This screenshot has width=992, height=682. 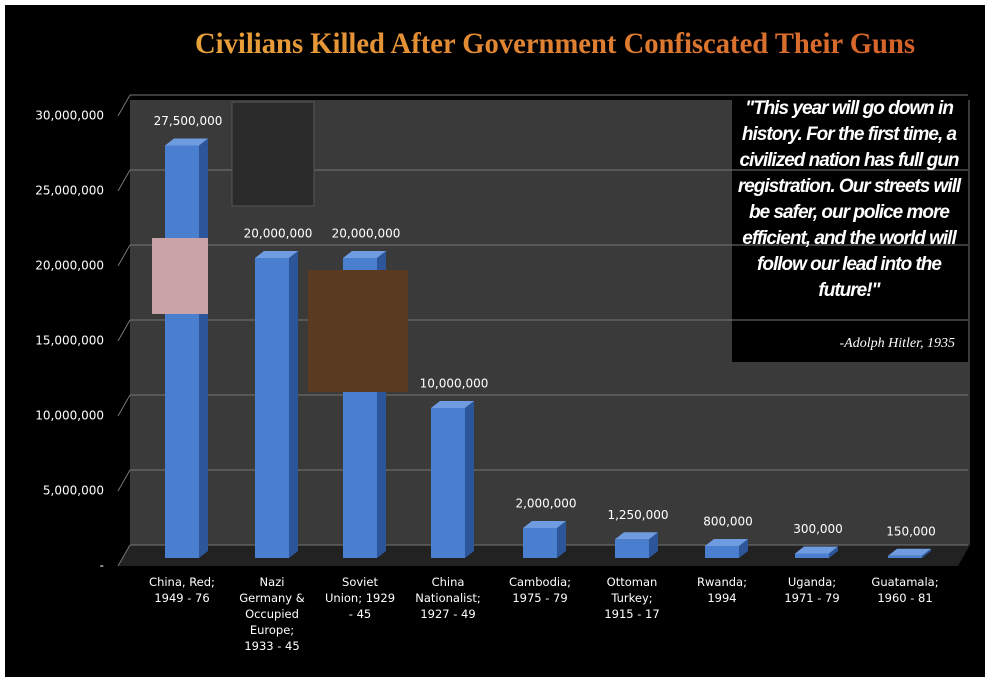 I want to click on x-tick-label: Ottoman Turkey; 1915 - 17, so click(x=632, y=598).